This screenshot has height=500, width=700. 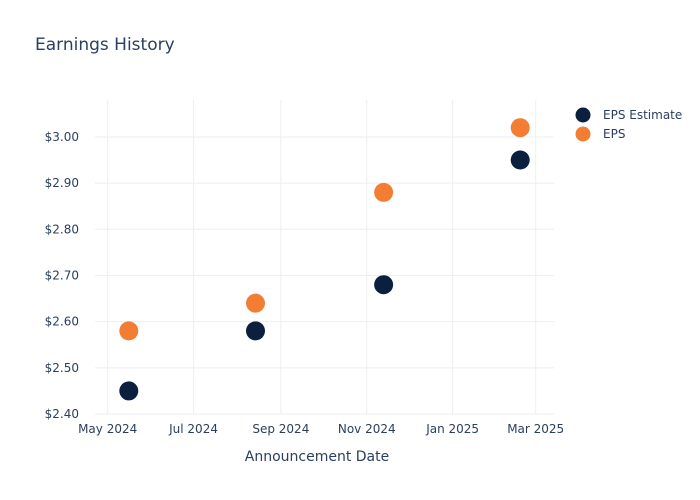 I want to click on x-tick-label: Jan 2025, so click(x=452, y=429).